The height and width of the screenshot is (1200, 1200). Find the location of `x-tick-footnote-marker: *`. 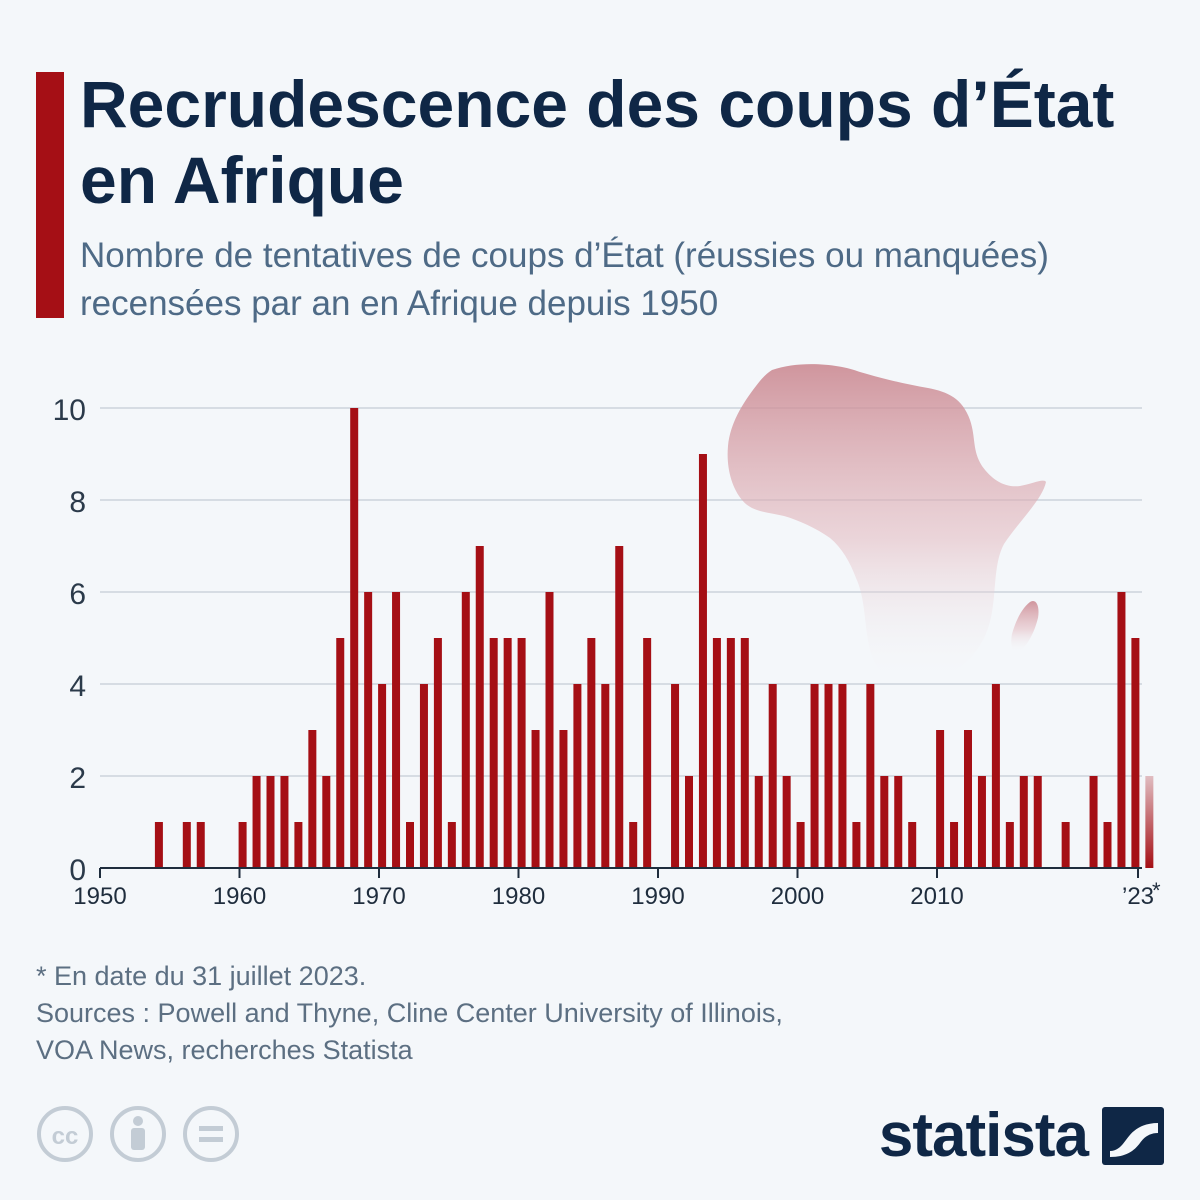

x-tick-footnote-marker: * is located at coordinates (1156, 890).